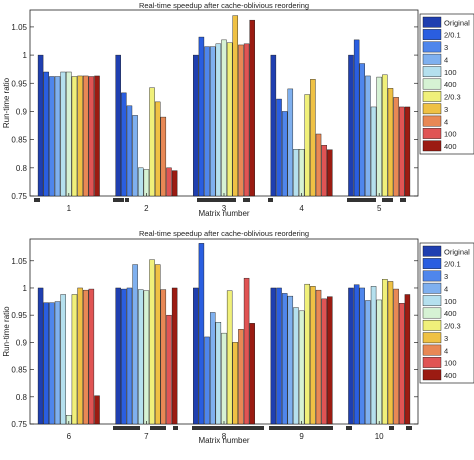 The width and height of the screenshot is (474, 460). What do you see at coordinates (22, 111) in the screenshot?
I see `y-tick-label: 0.9` at bounding box center [22, 111].